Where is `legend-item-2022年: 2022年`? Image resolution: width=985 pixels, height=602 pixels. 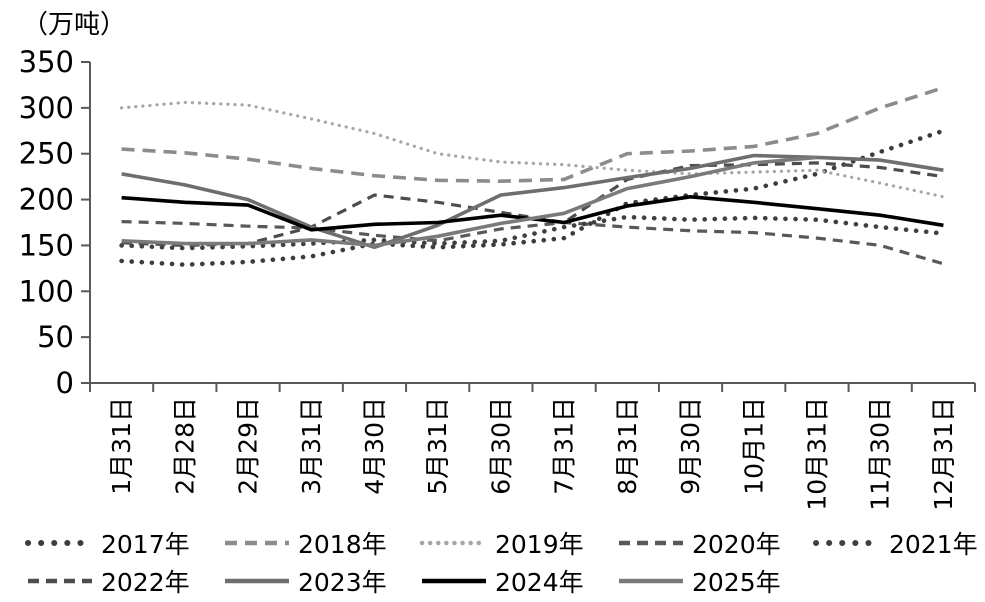 legend-item-2022年: 2022年 is located at coordinates (107, 581).